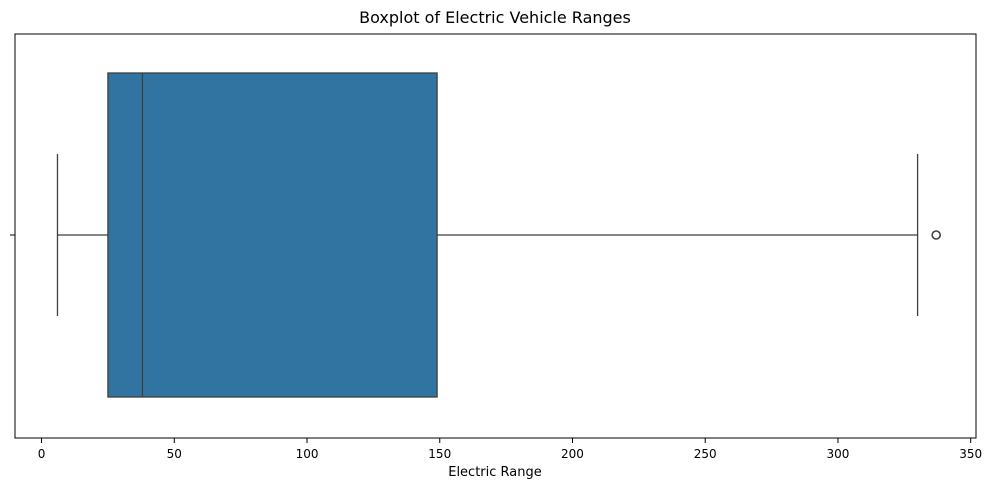 The width and height of the screenshot is (988, 490). What do you see at coordinates (838, 454) in the screenshot?
I see `x-tick-label: 300` at bounding box center [838, 454].